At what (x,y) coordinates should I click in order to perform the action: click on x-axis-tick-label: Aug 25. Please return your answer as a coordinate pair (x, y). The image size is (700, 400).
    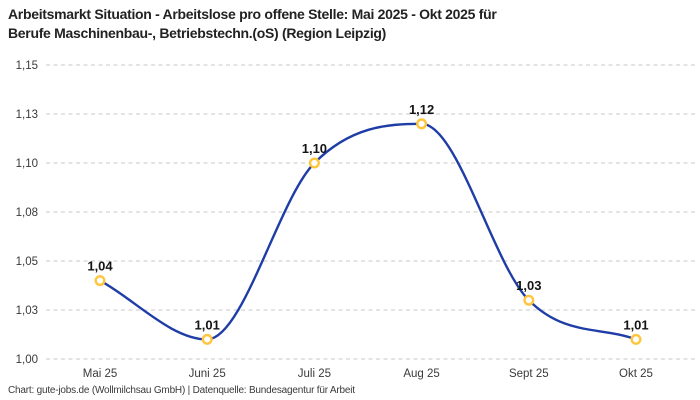
    Looking at the image, I should click on (421, 374).